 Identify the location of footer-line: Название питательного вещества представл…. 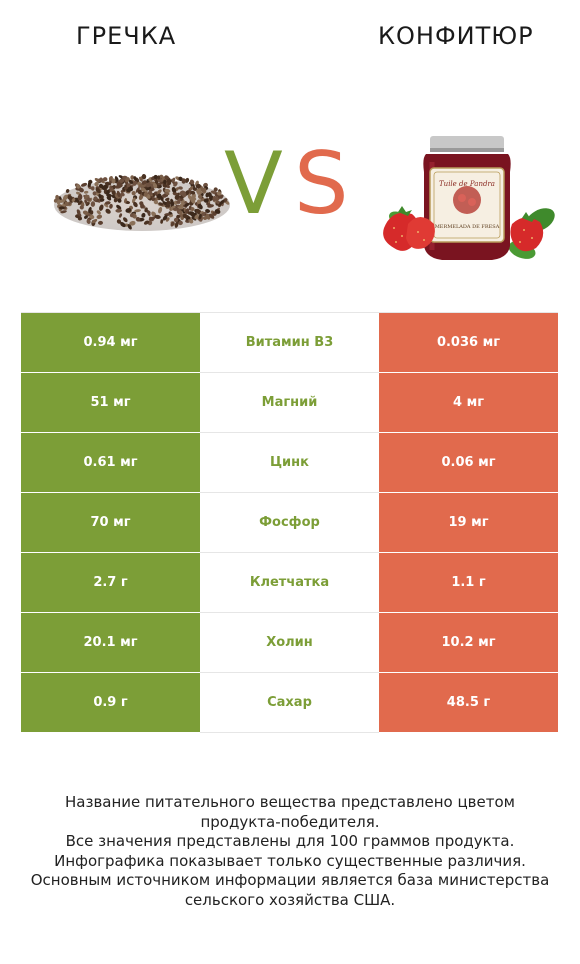
(290, 802).